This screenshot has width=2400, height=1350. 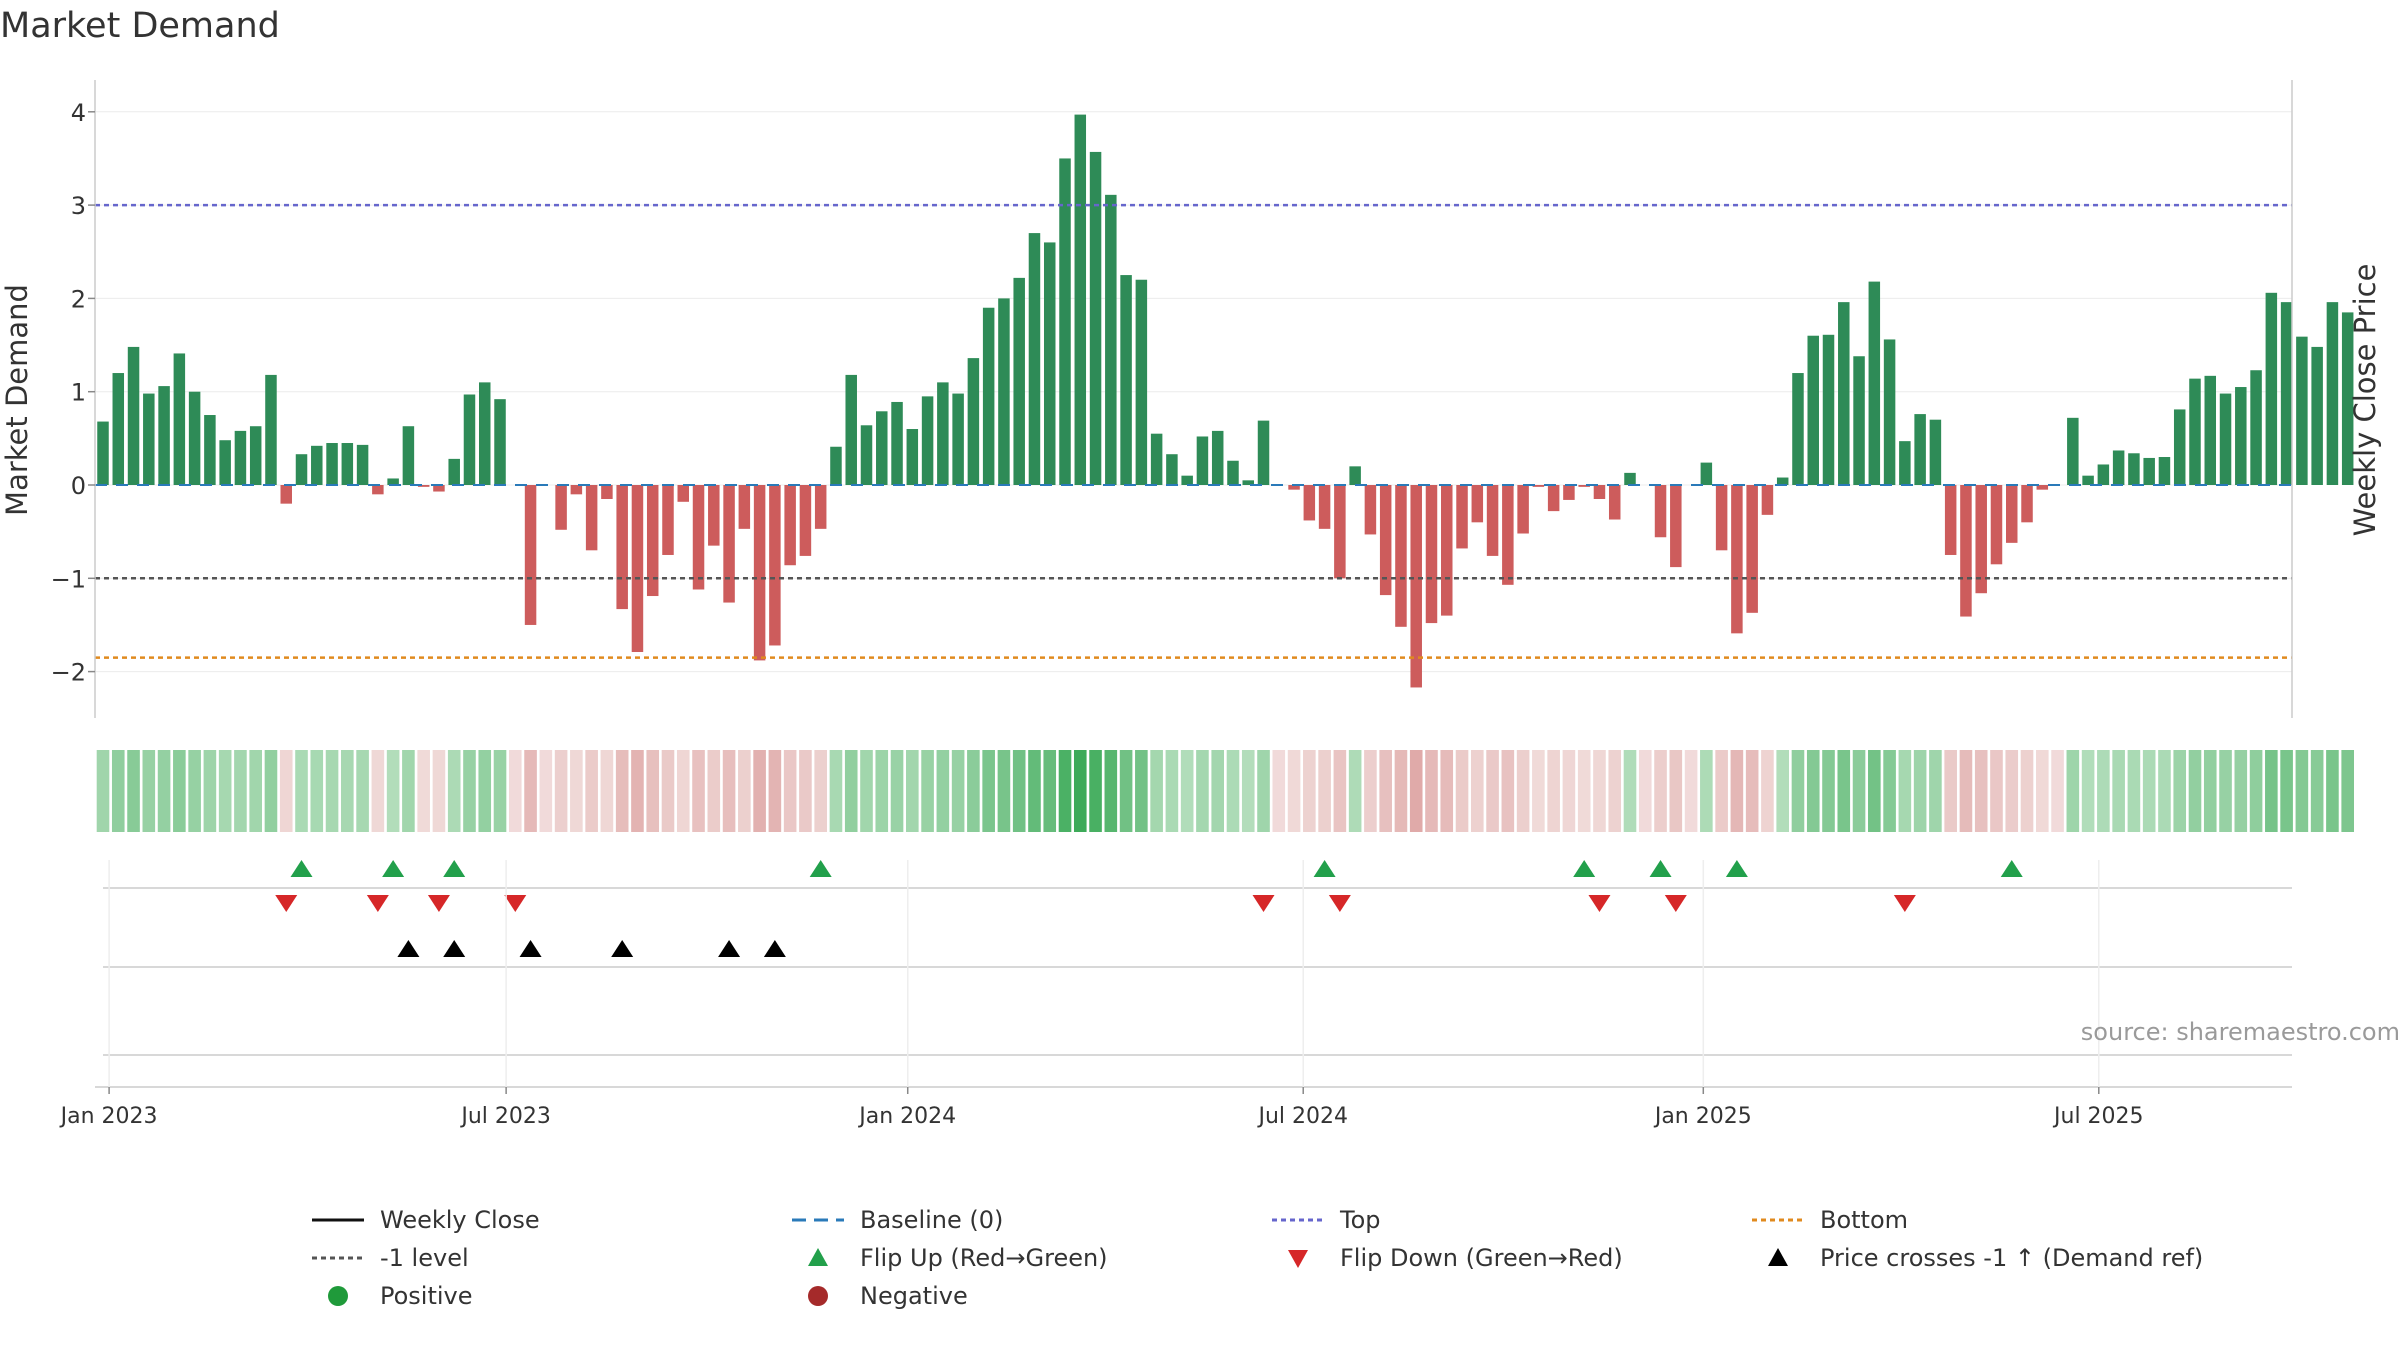 I want to click on legend-flip-down: Flip Down (Green→Red), so click(x=1445, y=1258).